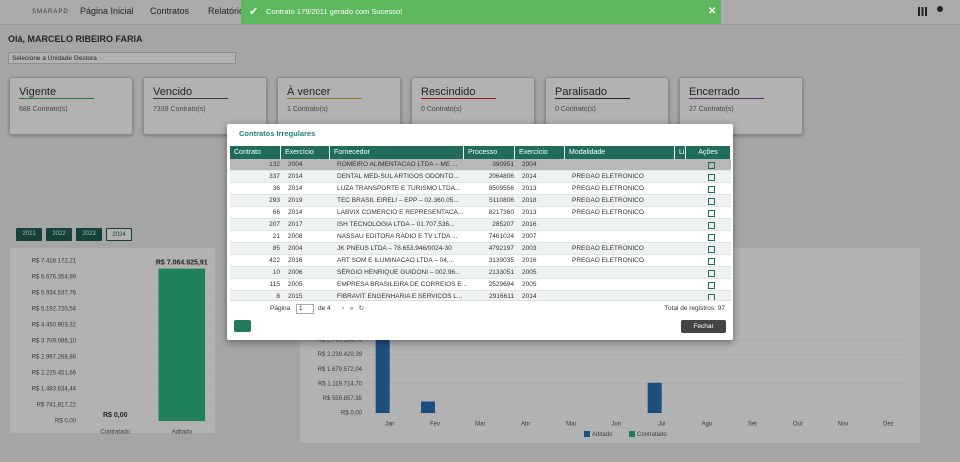  Describe the element at coordinates (295, 224) in the screenshot. I see `table-cell: 2017` at that location.